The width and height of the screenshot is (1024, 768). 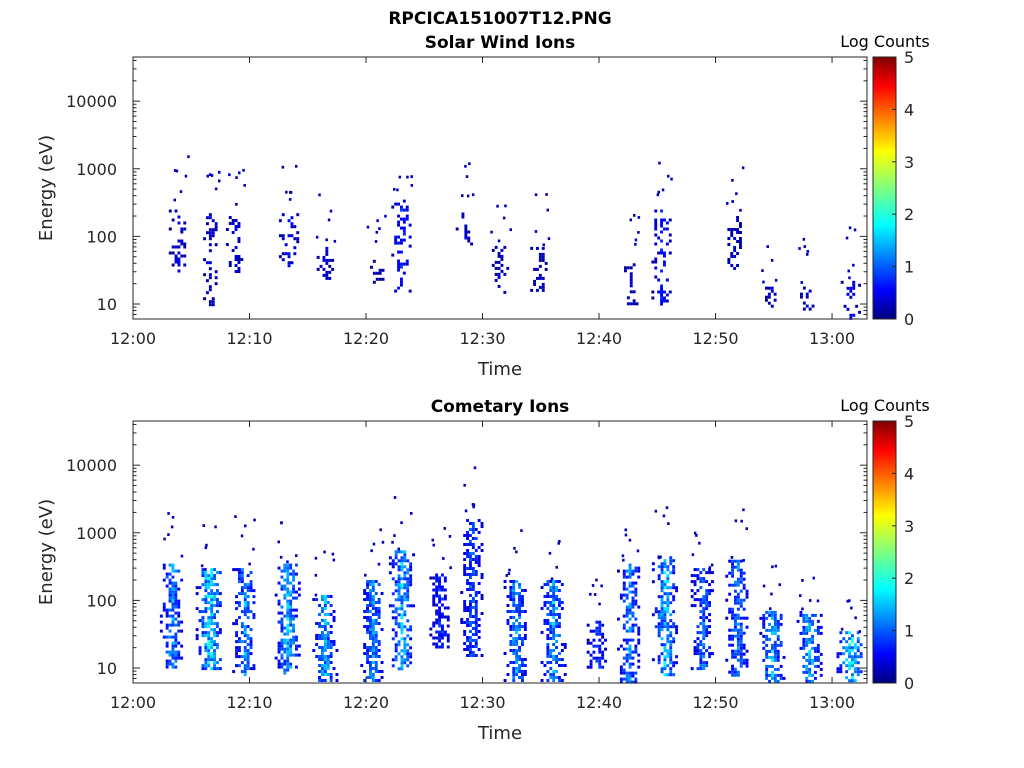 What do you see at coordinates (376, 249) in the screenshot?
I see `heatmap-cluster` at bounding box center [376, 249].